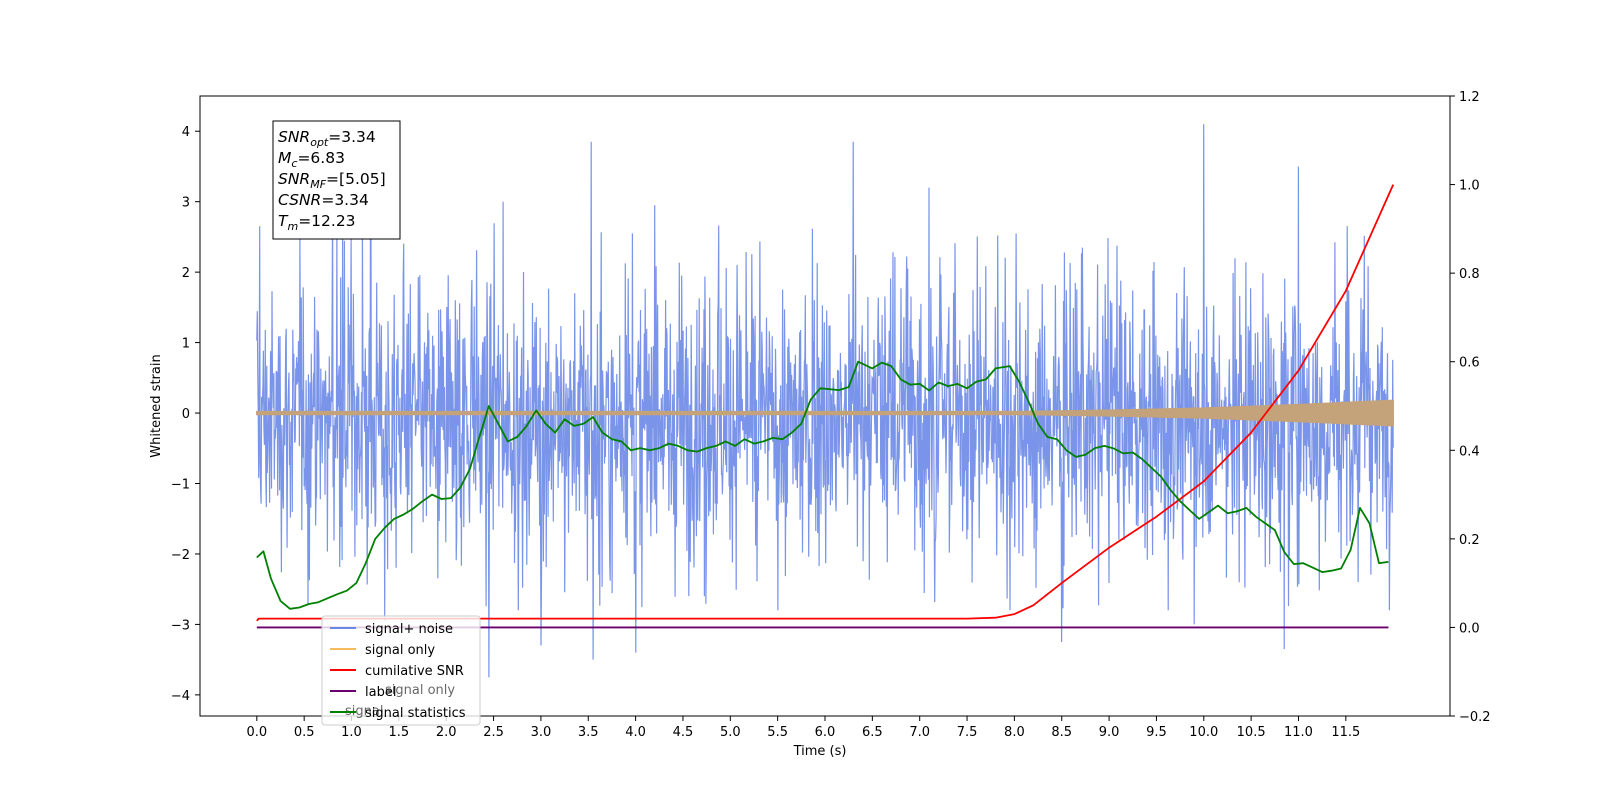 The width and height of the screenshot is (1600, 800). I want to click on info-box-frame, so click(336, 180).